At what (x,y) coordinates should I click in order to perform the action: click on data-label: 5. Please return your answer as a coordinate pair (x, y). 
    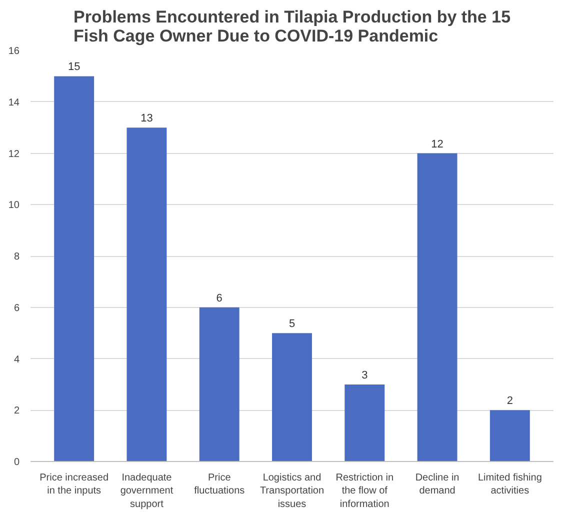
    Looking at the image, I should click on (292, 324).